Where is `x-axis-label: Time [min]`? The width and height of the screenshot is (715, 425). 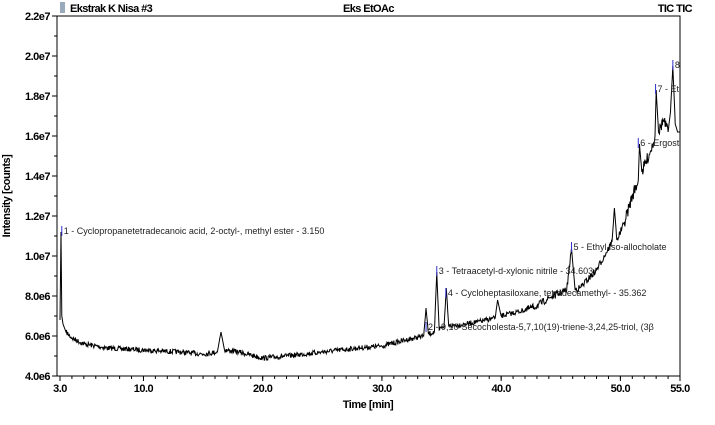
x-axis-label: Time [min] is located at coordinates (368, 405).